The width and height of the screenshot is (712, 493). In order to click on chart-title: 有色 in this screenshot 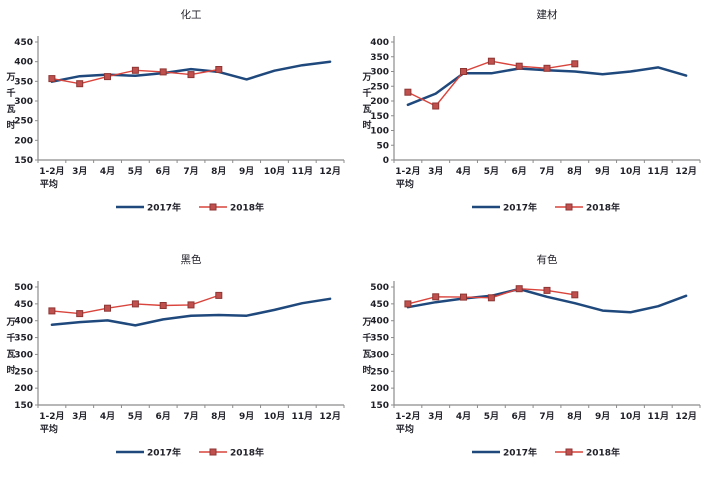, I will do `click(547, 259)`.